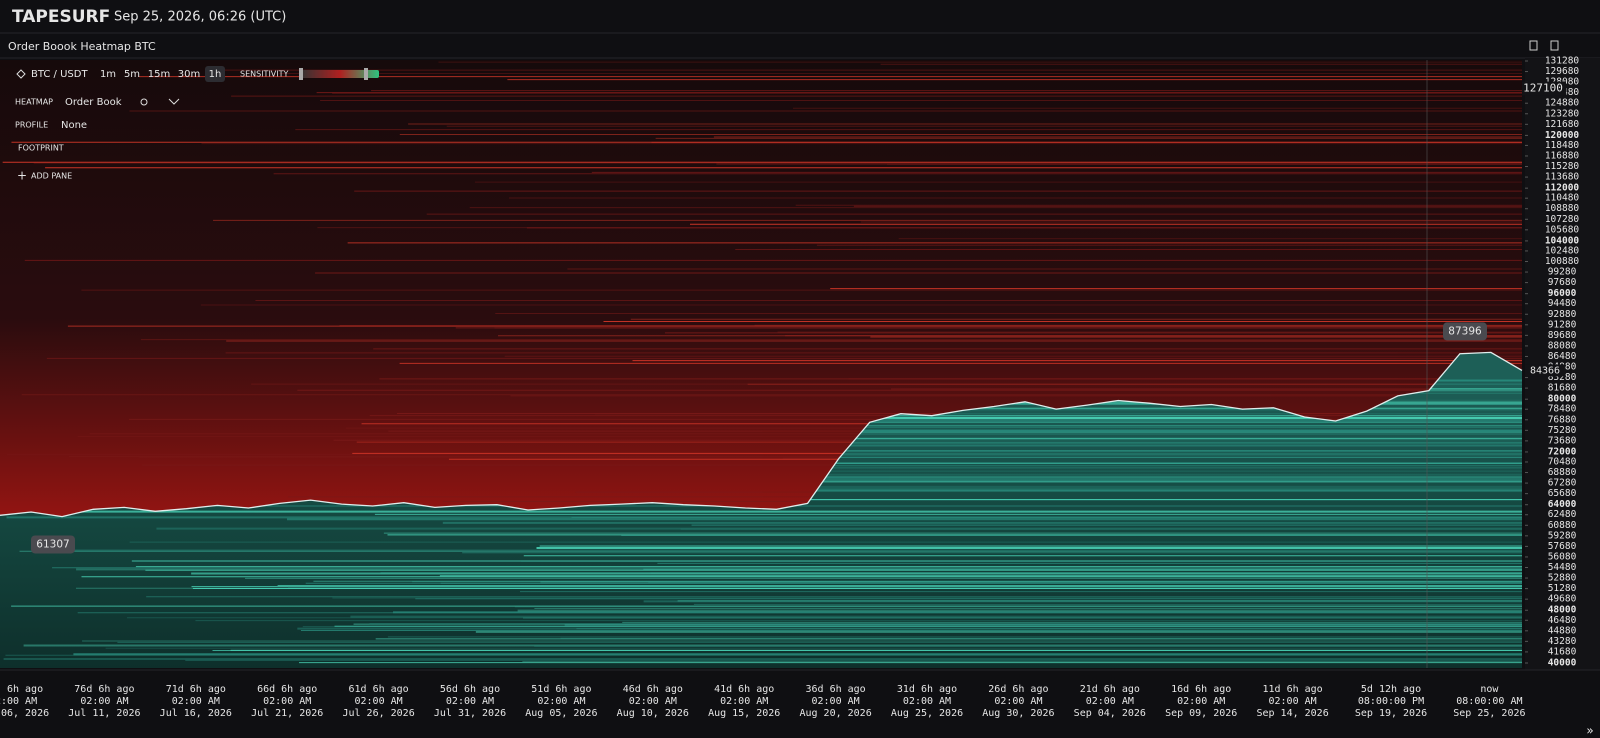  Describe the element at coordinates (59, 74) in the screenshot. I see `symbol: BTC / USDT` at that location.